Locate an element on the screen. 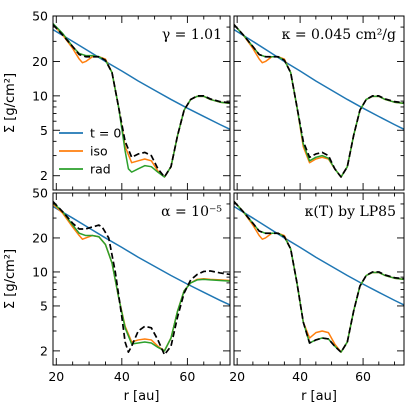 The width and height of the screenshot is (416, 414). panel-annotation: α = 10⁻⁵ is located at coordinates (191, 212).